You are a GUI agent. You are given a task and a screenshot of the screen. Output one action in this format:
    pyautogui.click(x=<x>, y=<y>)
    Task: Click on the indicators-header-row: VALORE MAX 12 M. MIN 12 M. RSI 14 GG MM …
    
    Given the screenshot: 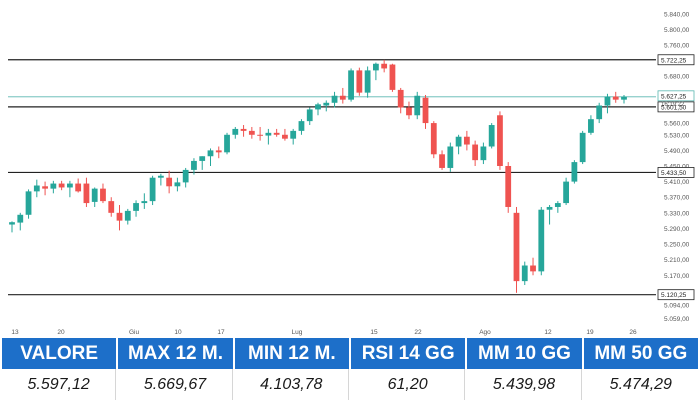 What is the action you would take?
    pyautogui.click(x=350, y=353)
    